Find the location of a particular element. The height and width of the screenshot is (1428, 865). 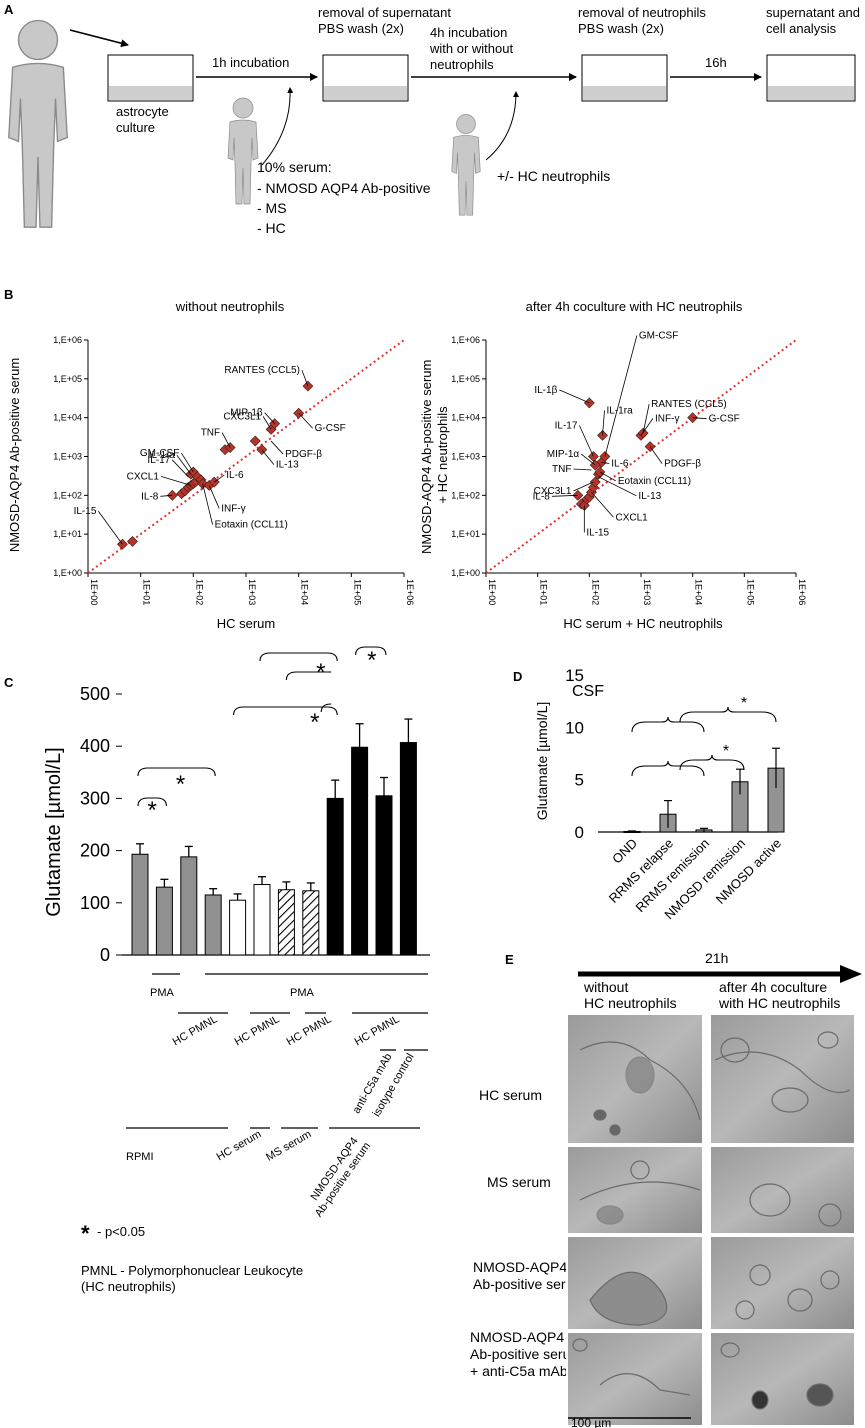

category-label: OND is located at coordinates (624, 851).